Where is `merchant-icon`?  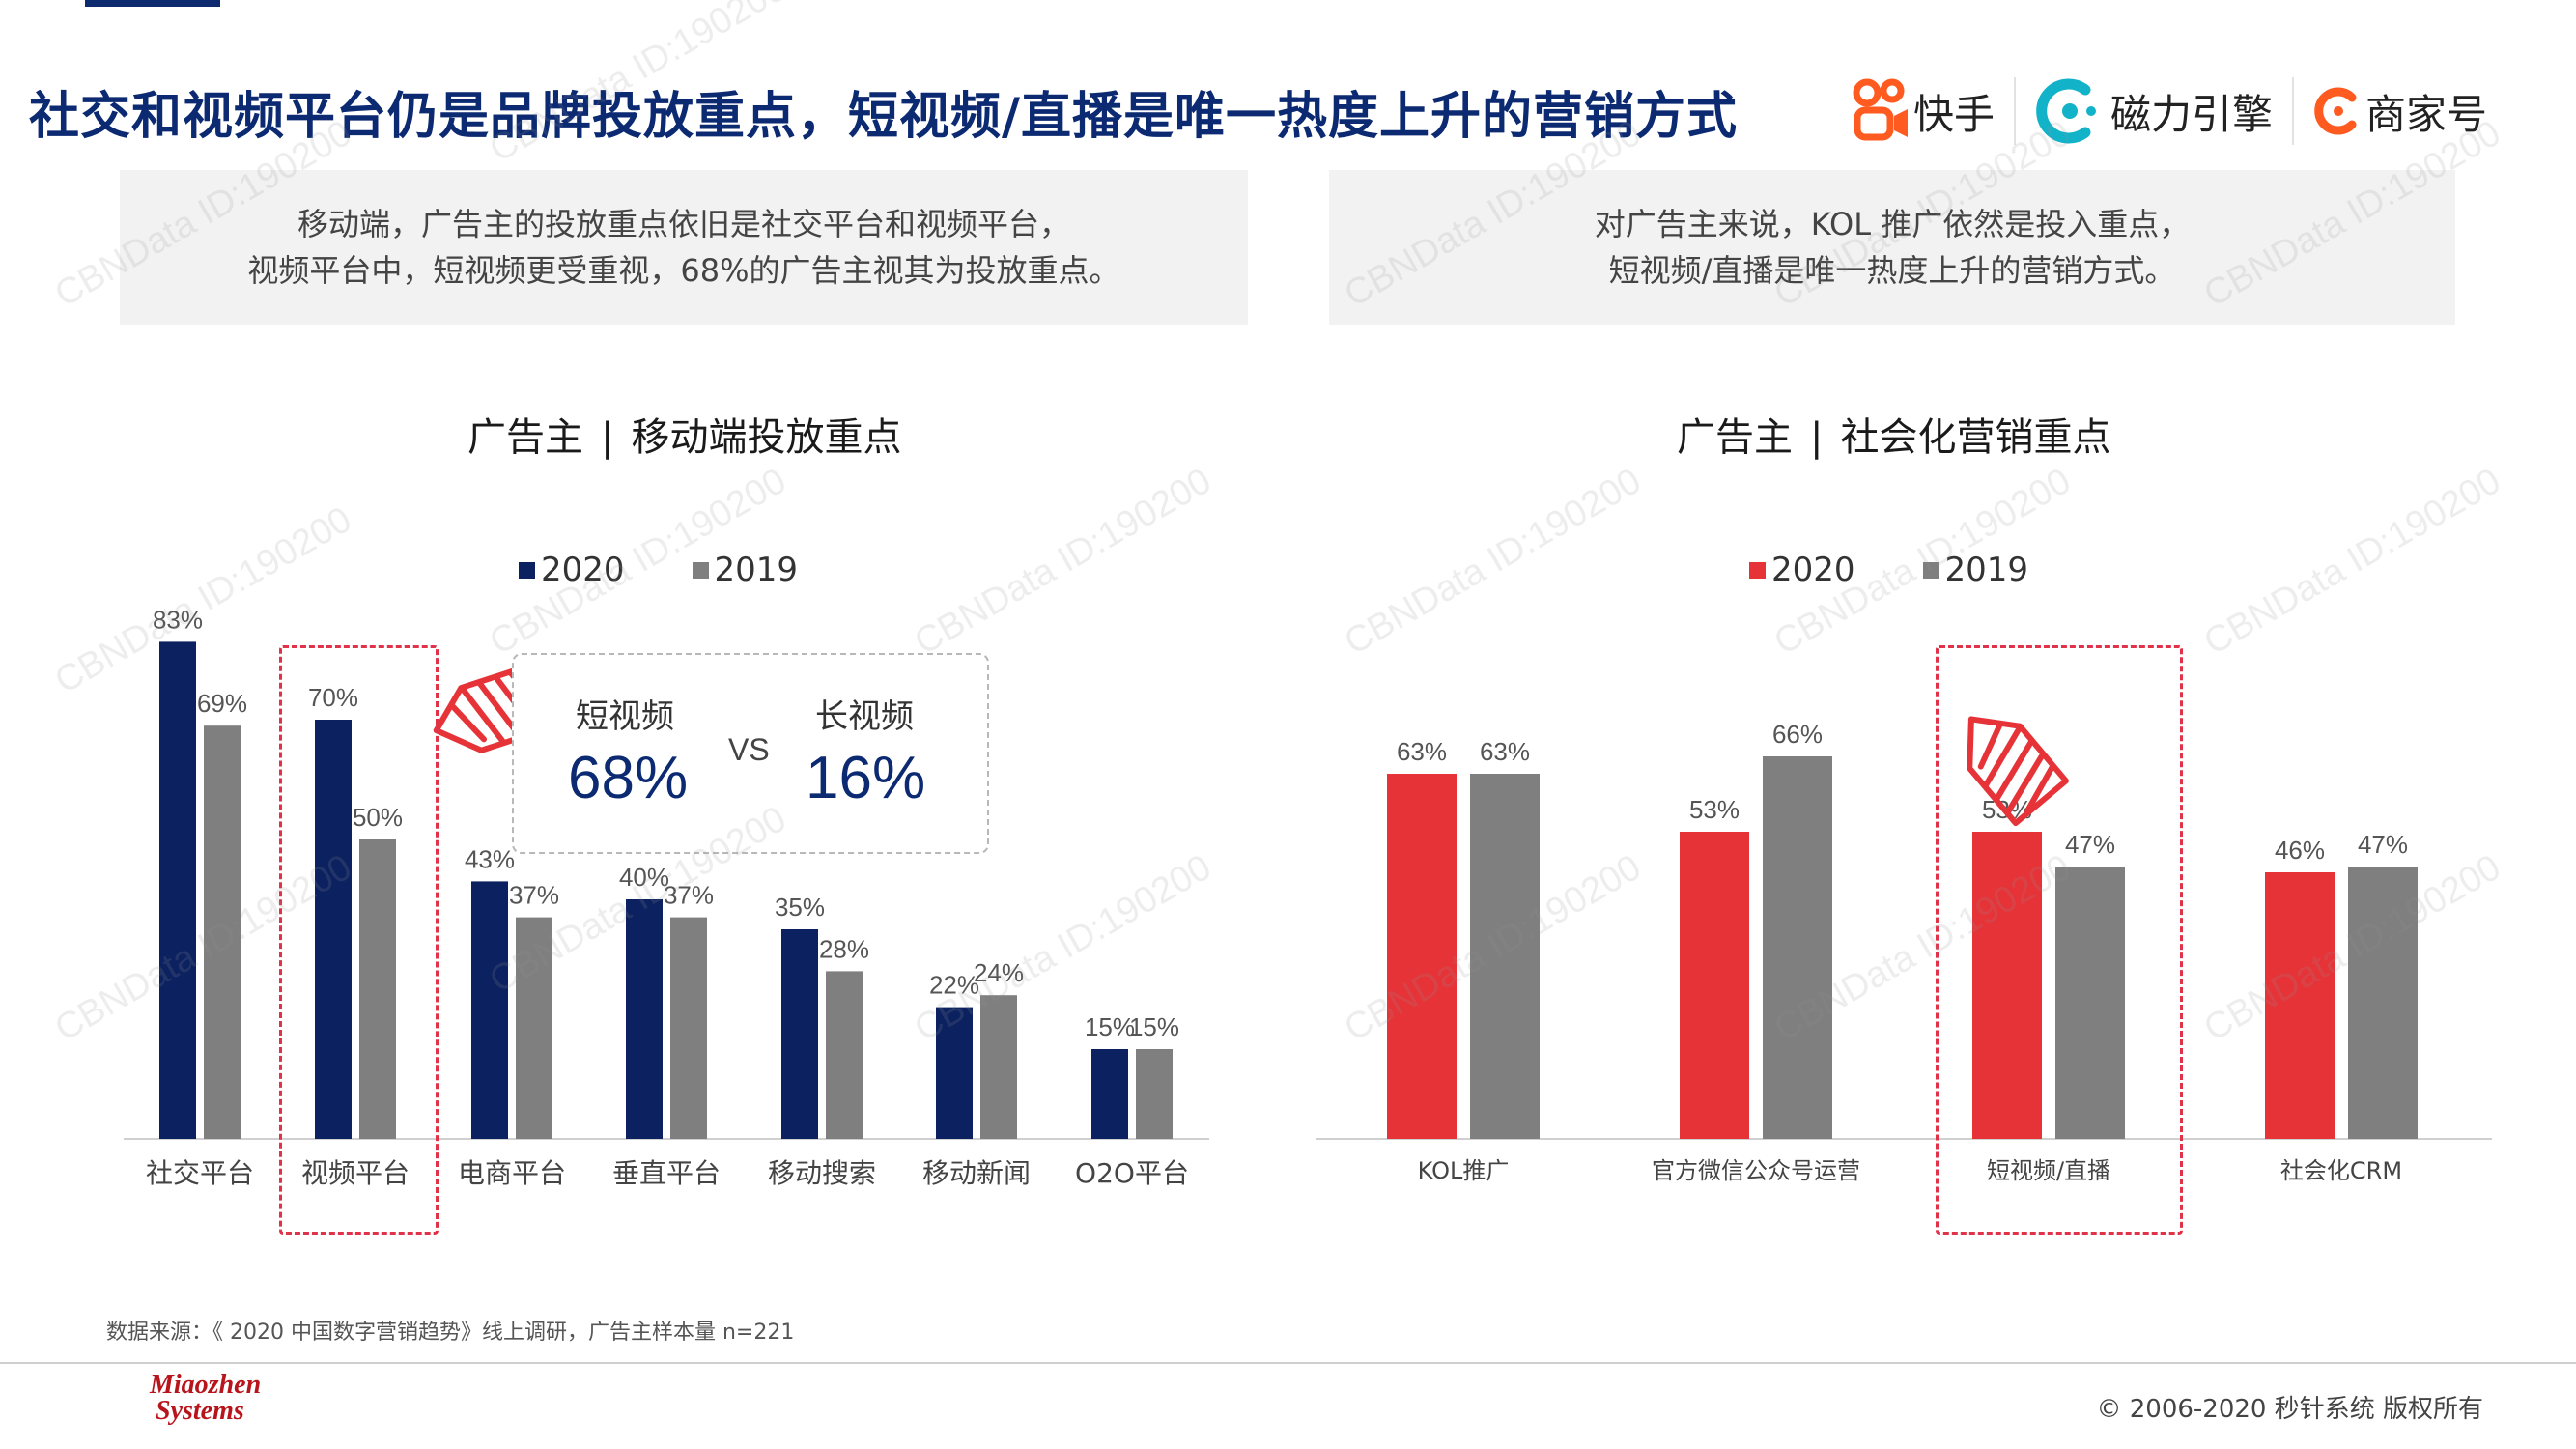
merchant-icon is located at coordinates (2335, 111).